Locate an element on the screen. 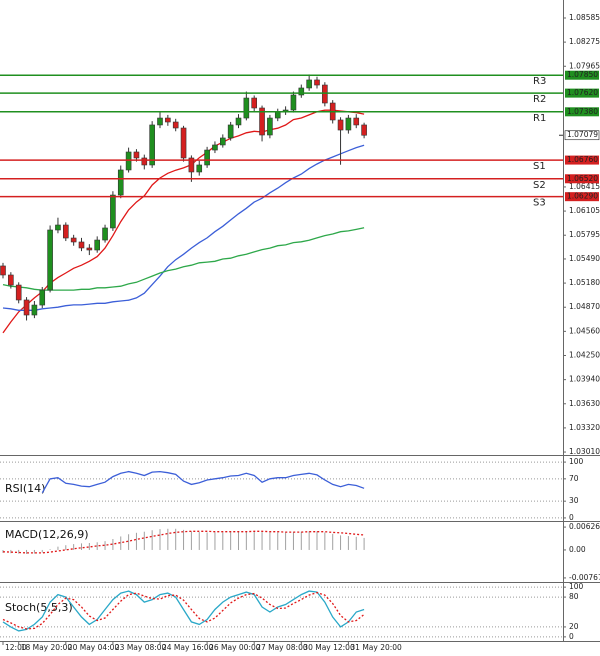  y-tick-label: 100 is located at coordinates (576, 461).